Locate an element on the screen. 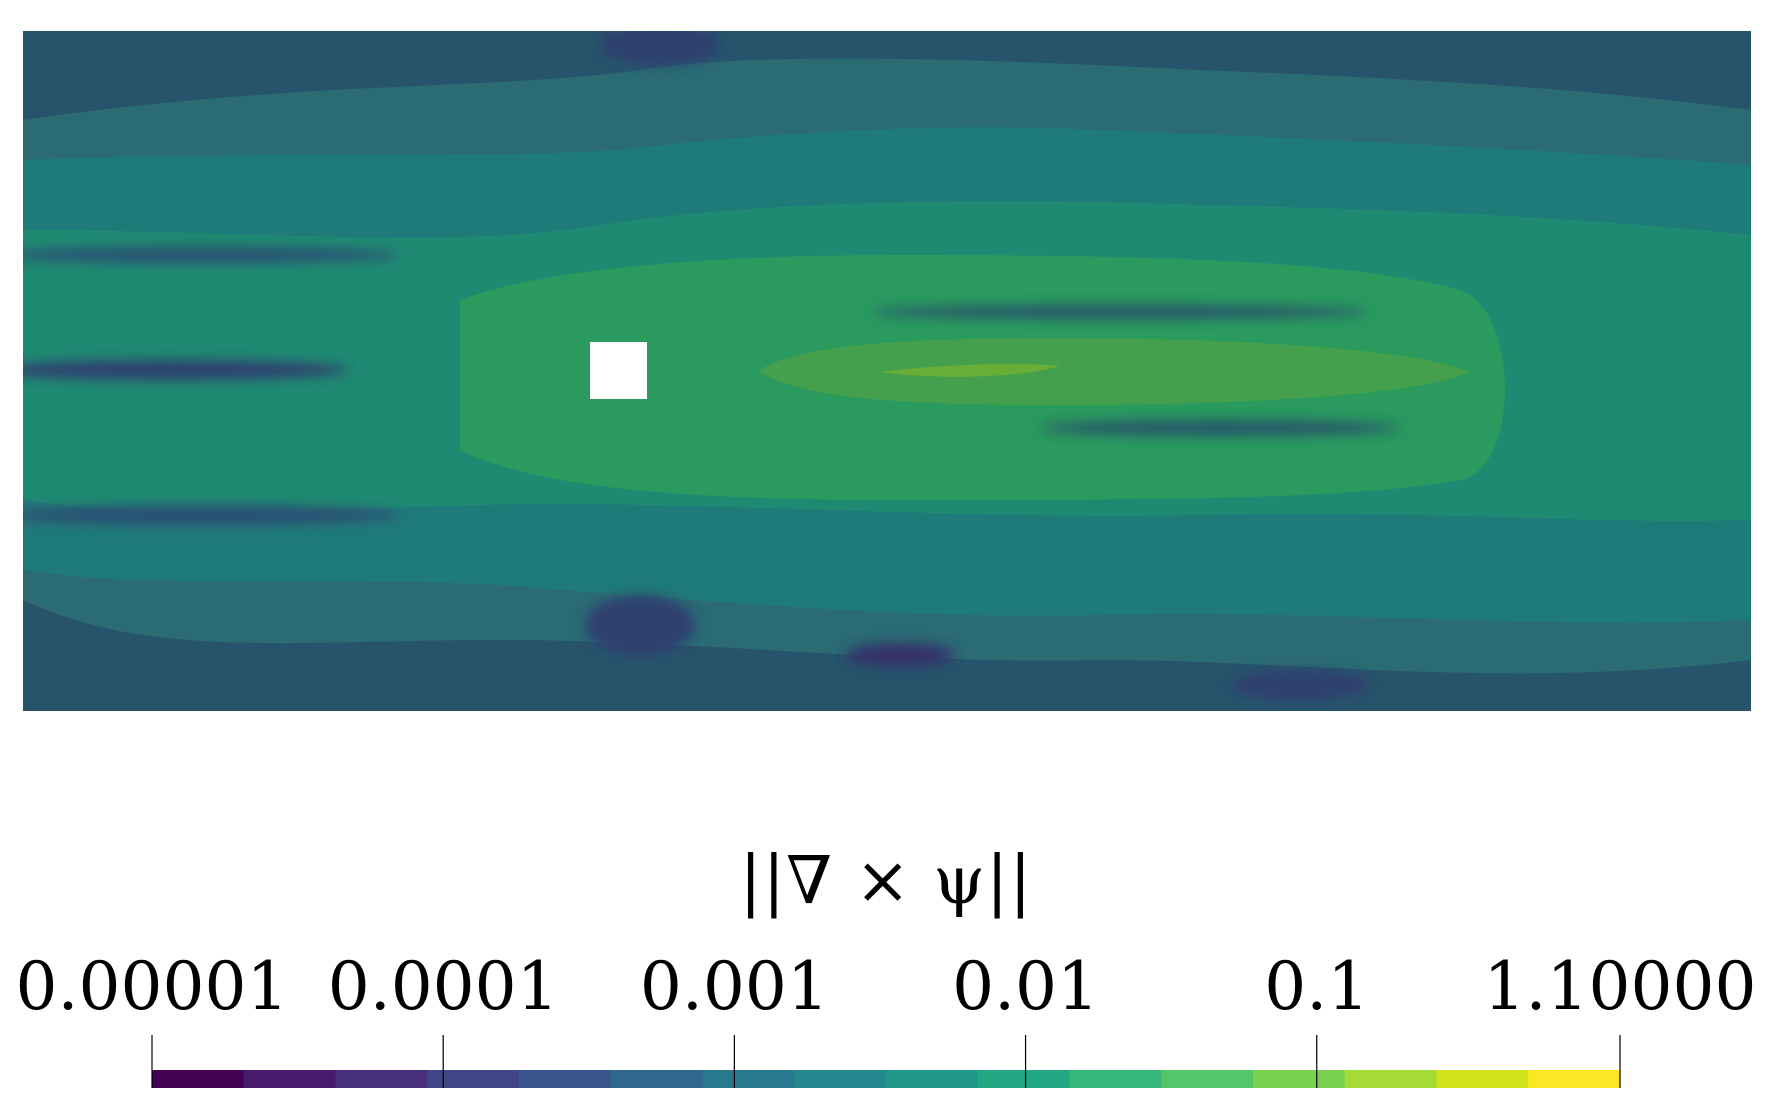  colorbar-tick-label: 0.00001 is located at coordinates (152, 986).